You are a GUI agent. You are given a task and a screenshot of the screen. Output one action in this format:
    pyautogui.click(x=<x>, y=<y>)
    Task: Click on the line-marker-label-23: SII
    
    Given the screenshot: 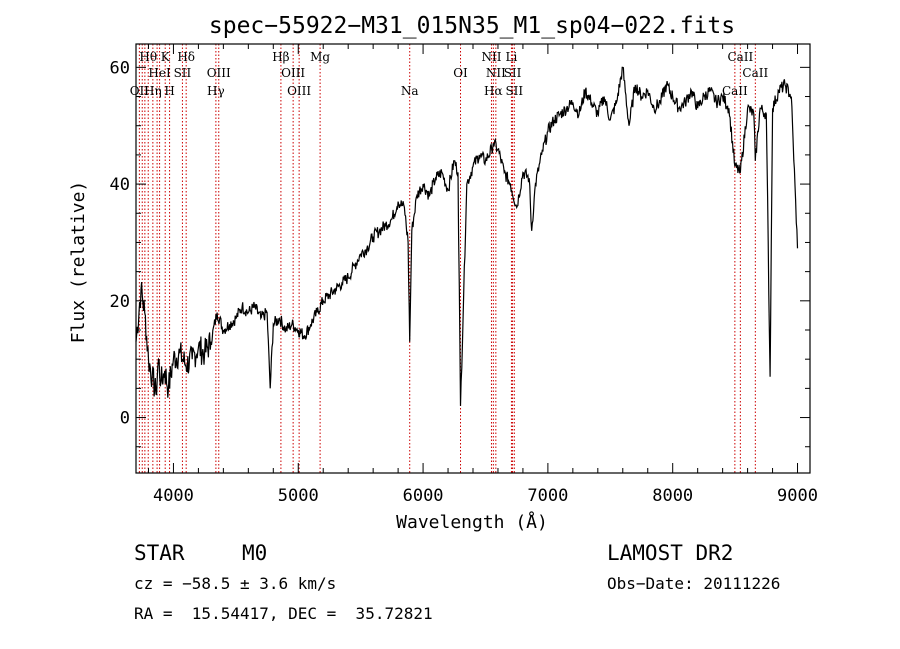 What is the action you would take?
    pyautogui.click(x=513, y=73)
    